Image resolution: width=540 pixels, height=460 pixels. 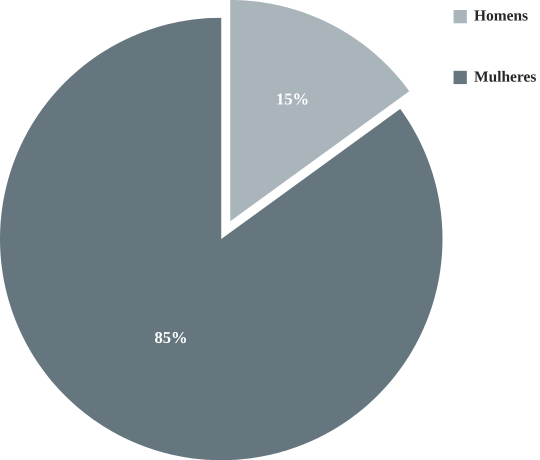 I want to click on data-label: 85%, so click(x=170, y=338).